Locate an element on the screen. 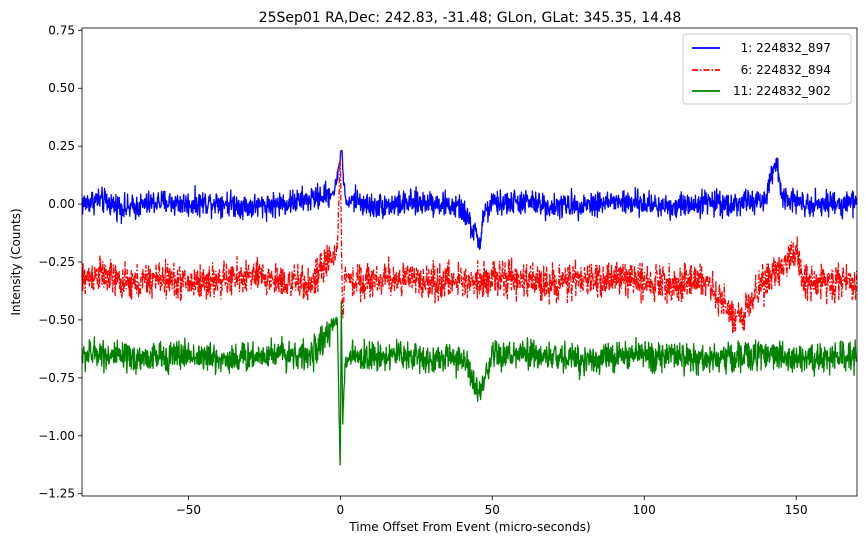 Image resolution: width=866 pixels, height=545 pixels. y-tick-label: 0.50 is located at coordinates (61, 88).